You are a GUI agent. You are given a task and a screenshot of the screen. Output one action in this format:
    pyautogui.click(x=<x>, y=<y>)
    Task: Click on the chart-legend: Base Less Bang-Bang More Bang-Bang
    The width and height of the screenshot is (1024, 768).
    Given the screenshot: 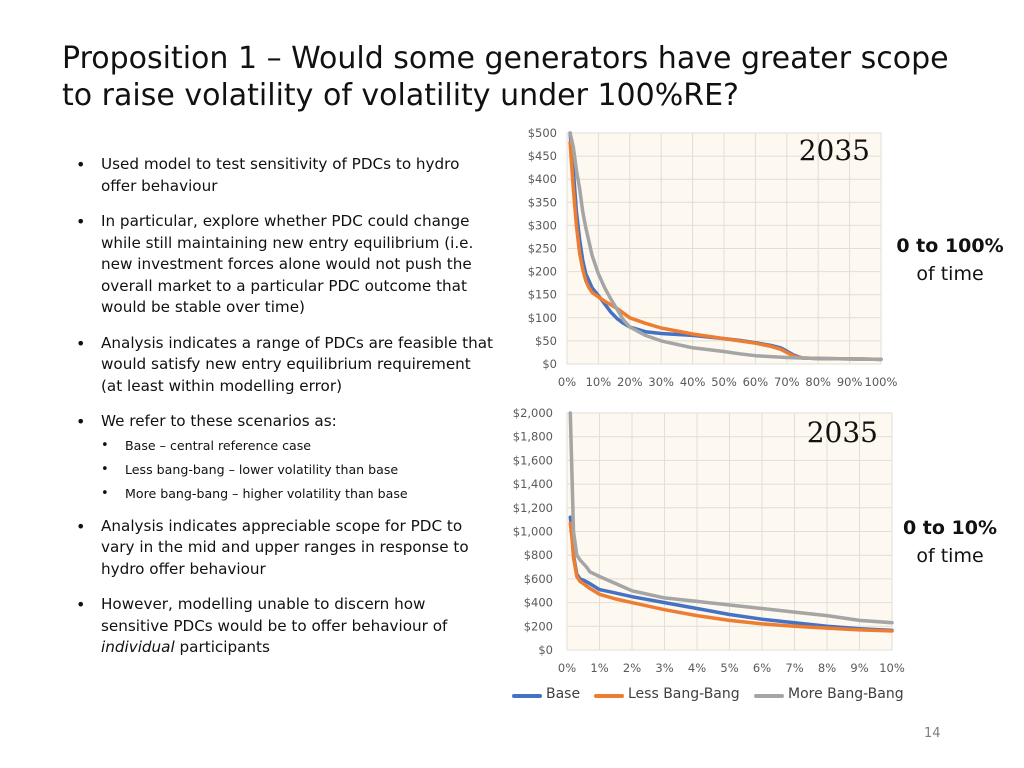 What is the action you would take?
    pyautogui.click(x=720, y=696)
    